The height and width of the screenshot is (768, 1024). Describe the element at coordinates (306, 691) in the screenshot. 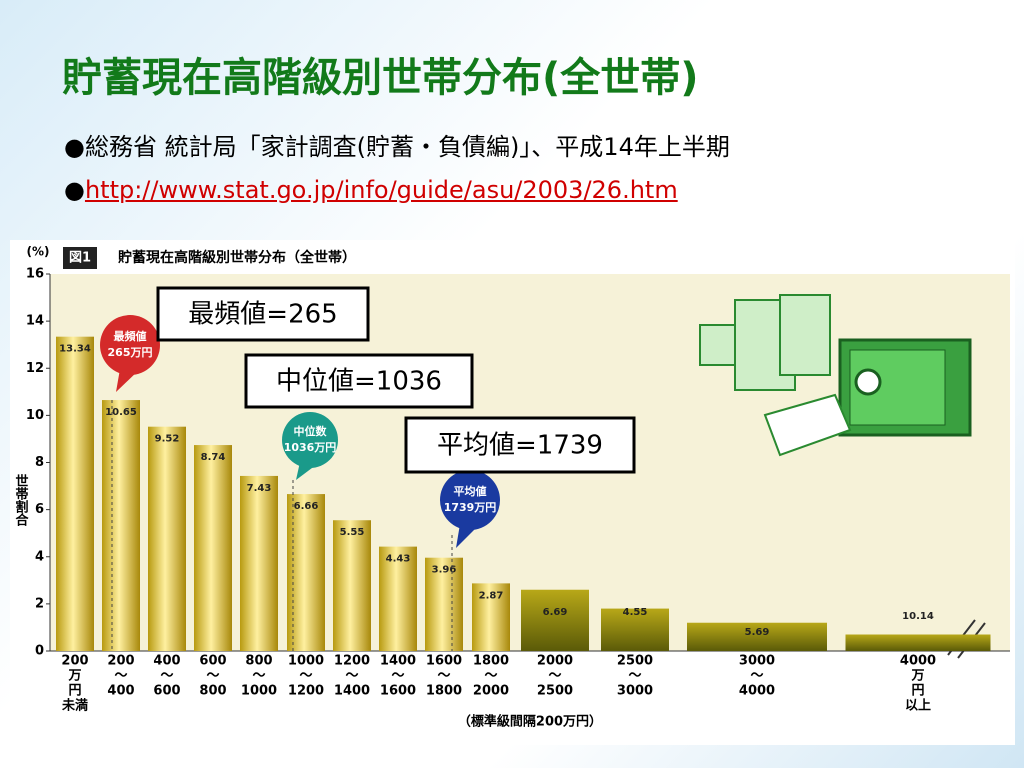

I see `x-tick-label: 1200` at that location.